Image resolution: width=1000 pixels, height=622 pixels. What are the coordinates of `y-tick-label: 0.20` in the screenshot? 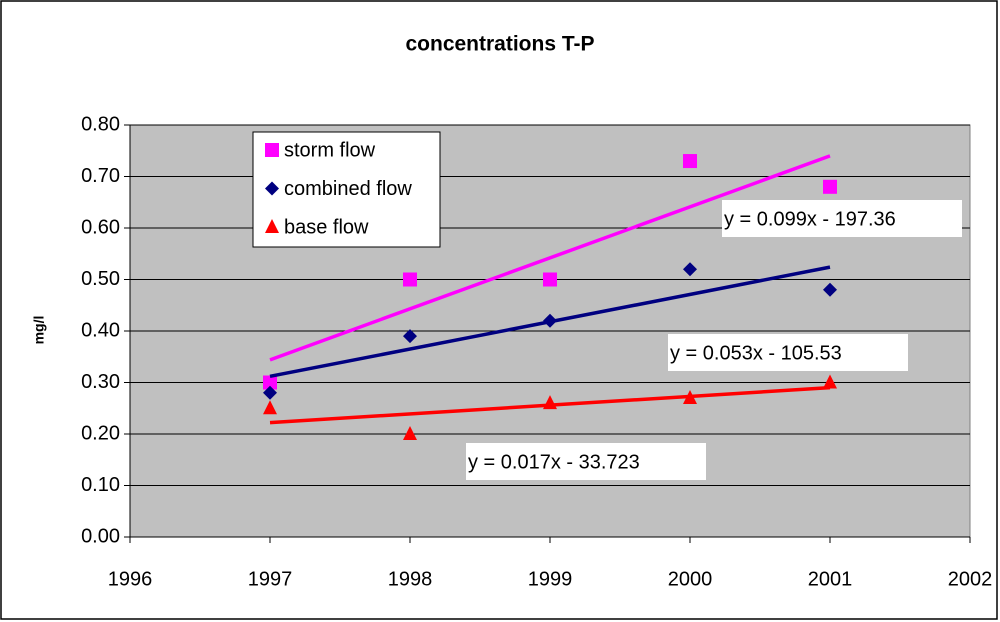 It's located at (100, 433).